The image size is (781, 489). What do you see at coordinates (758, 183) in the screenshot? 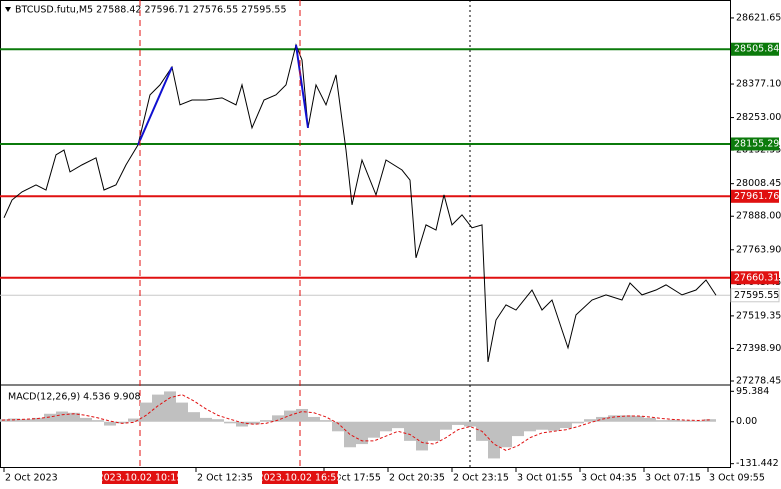
I see `y-tick-label: 28008.45` at bounding box center [758, 183].